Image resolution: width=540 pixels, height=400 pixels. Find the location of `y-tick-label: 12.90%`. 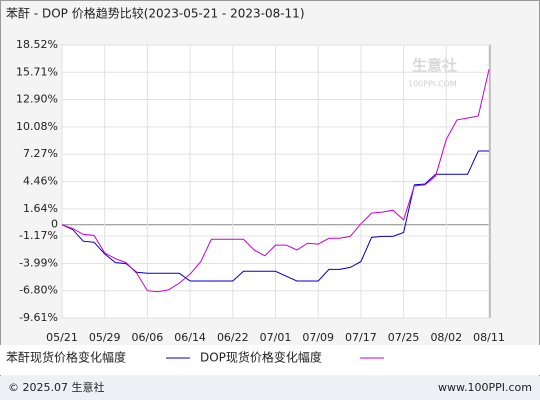

y-tick-label: 12.90% is located at coordinates (37, 99).